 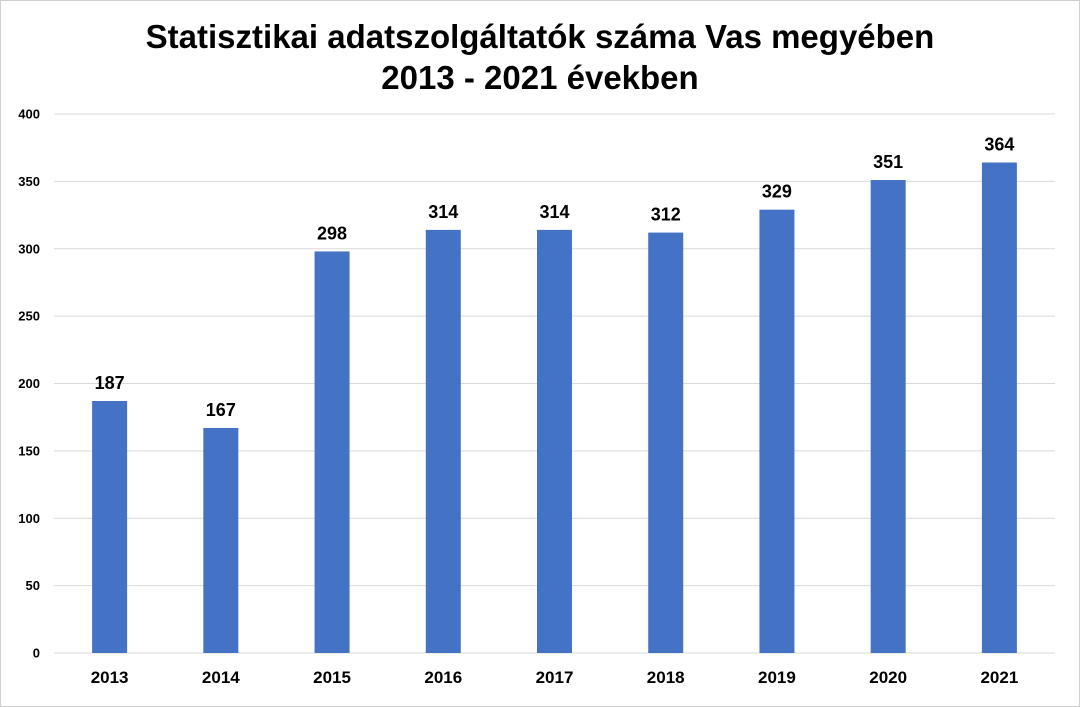 What do you see at coordinates (999, 677) in the screenshot?
I see `x-tick-label-2021: 2021` at bounding box center [999, 677].